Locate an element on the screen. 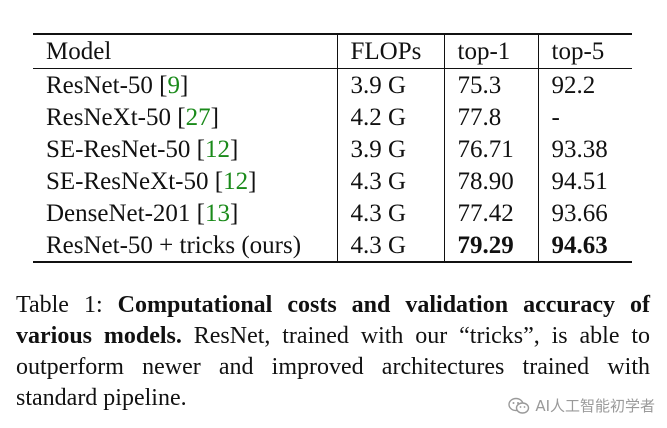 The width and height of the screenshot is (667, 428). model-name: SE-ResNeXt-50 is located at coordinates (127, 181).